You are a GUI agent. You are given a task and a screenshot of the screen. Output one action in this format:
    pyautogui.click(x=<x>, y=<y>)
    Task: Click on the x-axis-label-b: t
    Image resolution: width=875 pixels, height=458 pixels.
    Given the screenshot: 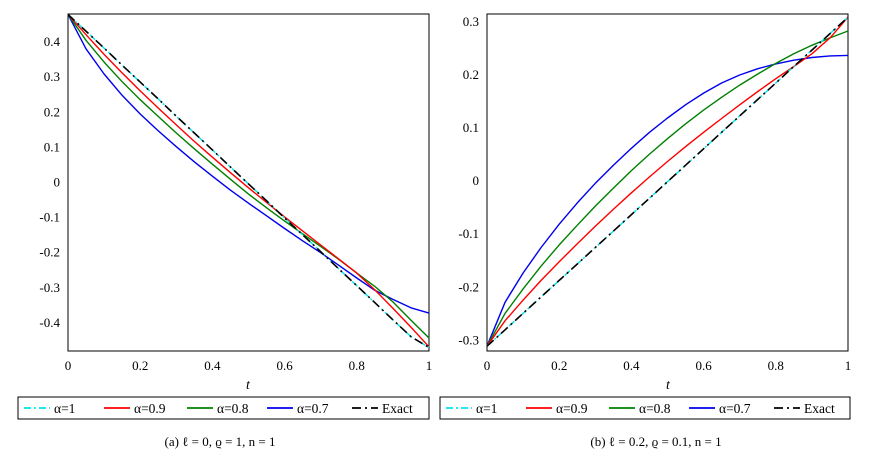 What is the action you would take?
    pyautogui.click(x=668, y=385)
    